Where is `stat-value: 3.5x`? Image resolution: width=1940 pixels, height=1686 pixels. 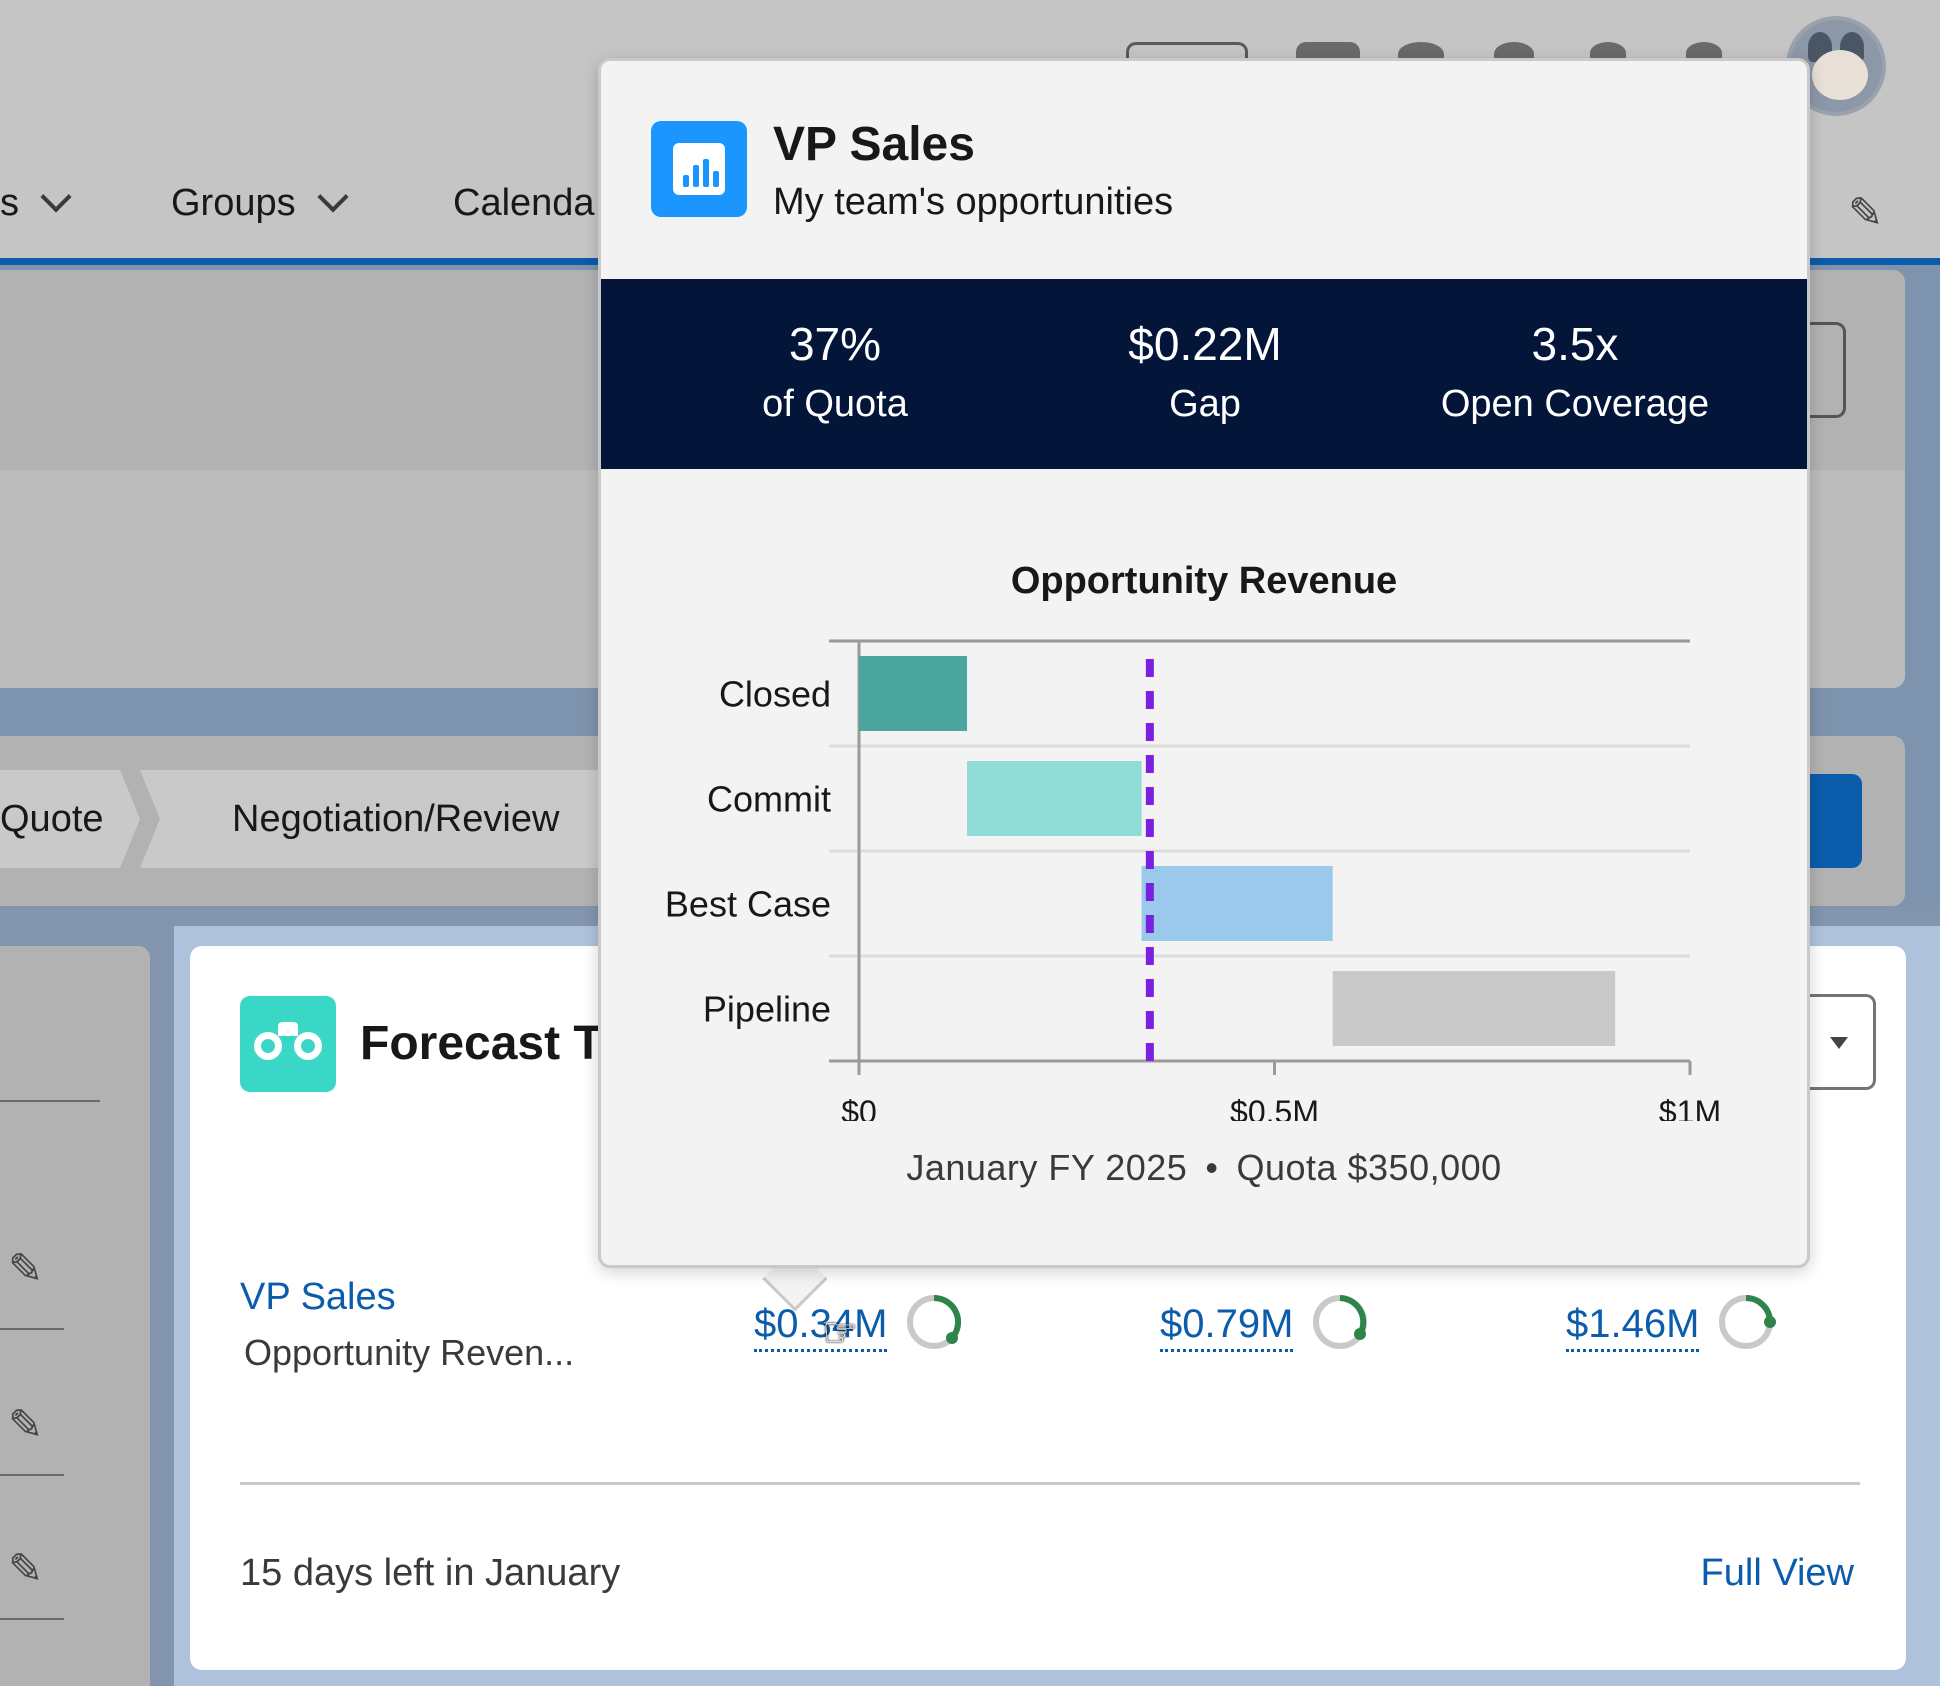
stat-value: 3.5x is located at coordinates (1575, 344).